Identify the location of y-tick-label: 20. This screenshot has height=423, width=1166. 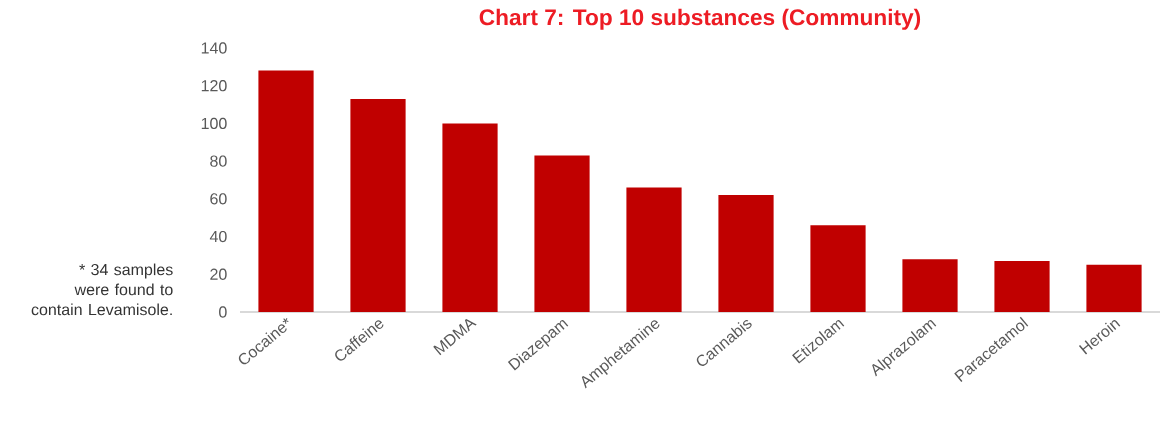
(218, 274).